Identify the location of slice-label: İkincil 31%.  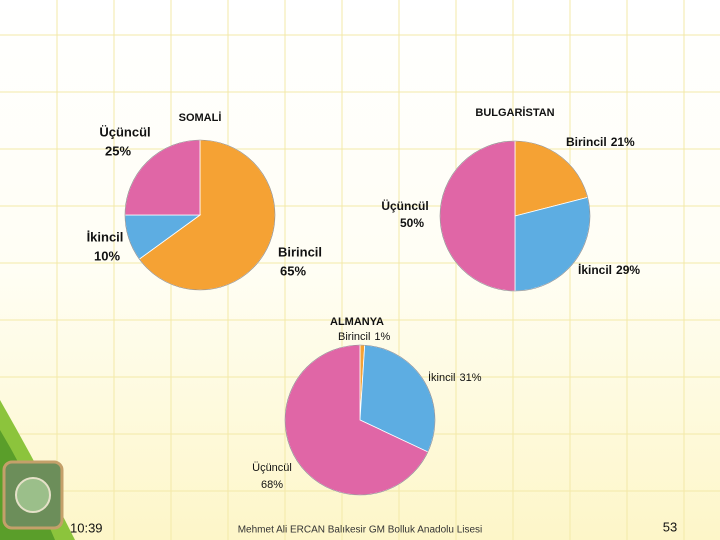
(455, 377).